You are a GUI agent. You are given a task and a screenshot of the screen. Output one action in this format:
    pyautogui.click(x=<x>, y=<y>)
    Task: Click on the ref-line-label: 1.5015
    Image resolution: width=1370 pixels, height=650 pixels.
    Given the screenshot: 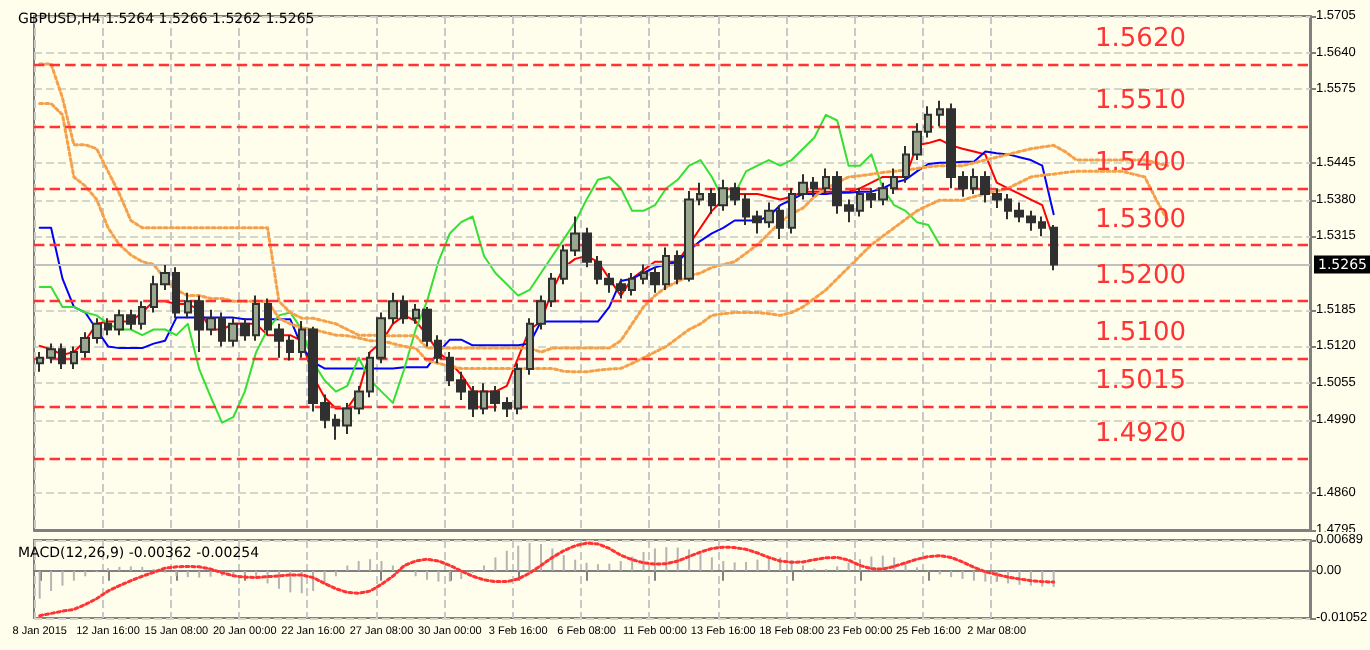 What is the action you would take?
    pyautogui.click(x=1140, y=380)
    